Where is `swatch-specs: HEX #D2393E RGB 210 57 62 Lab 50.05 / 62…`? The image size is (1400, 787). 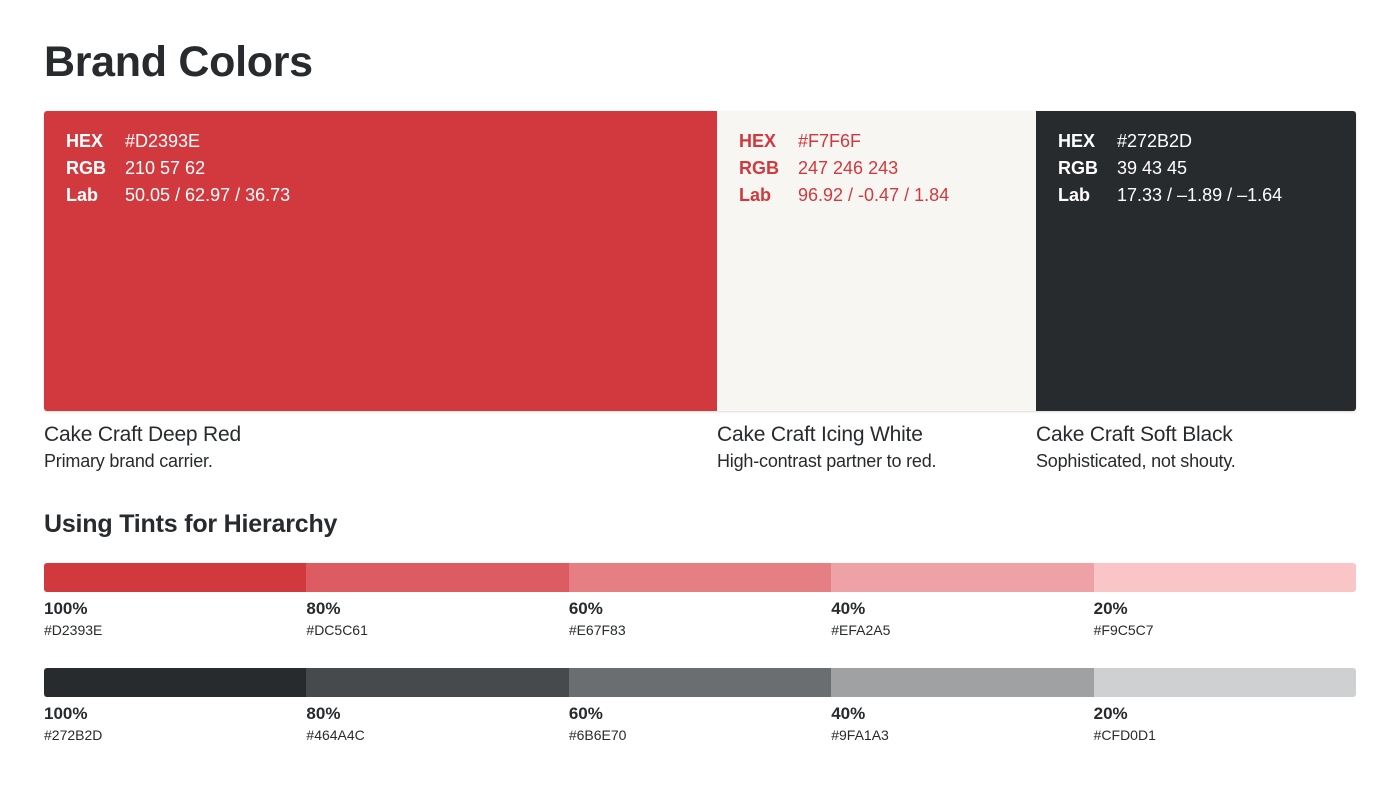
swatch-specs: HEX #D2393E RGB 210 57 62 Lab 50.05 / 62… is located at coordinates (380, 168).